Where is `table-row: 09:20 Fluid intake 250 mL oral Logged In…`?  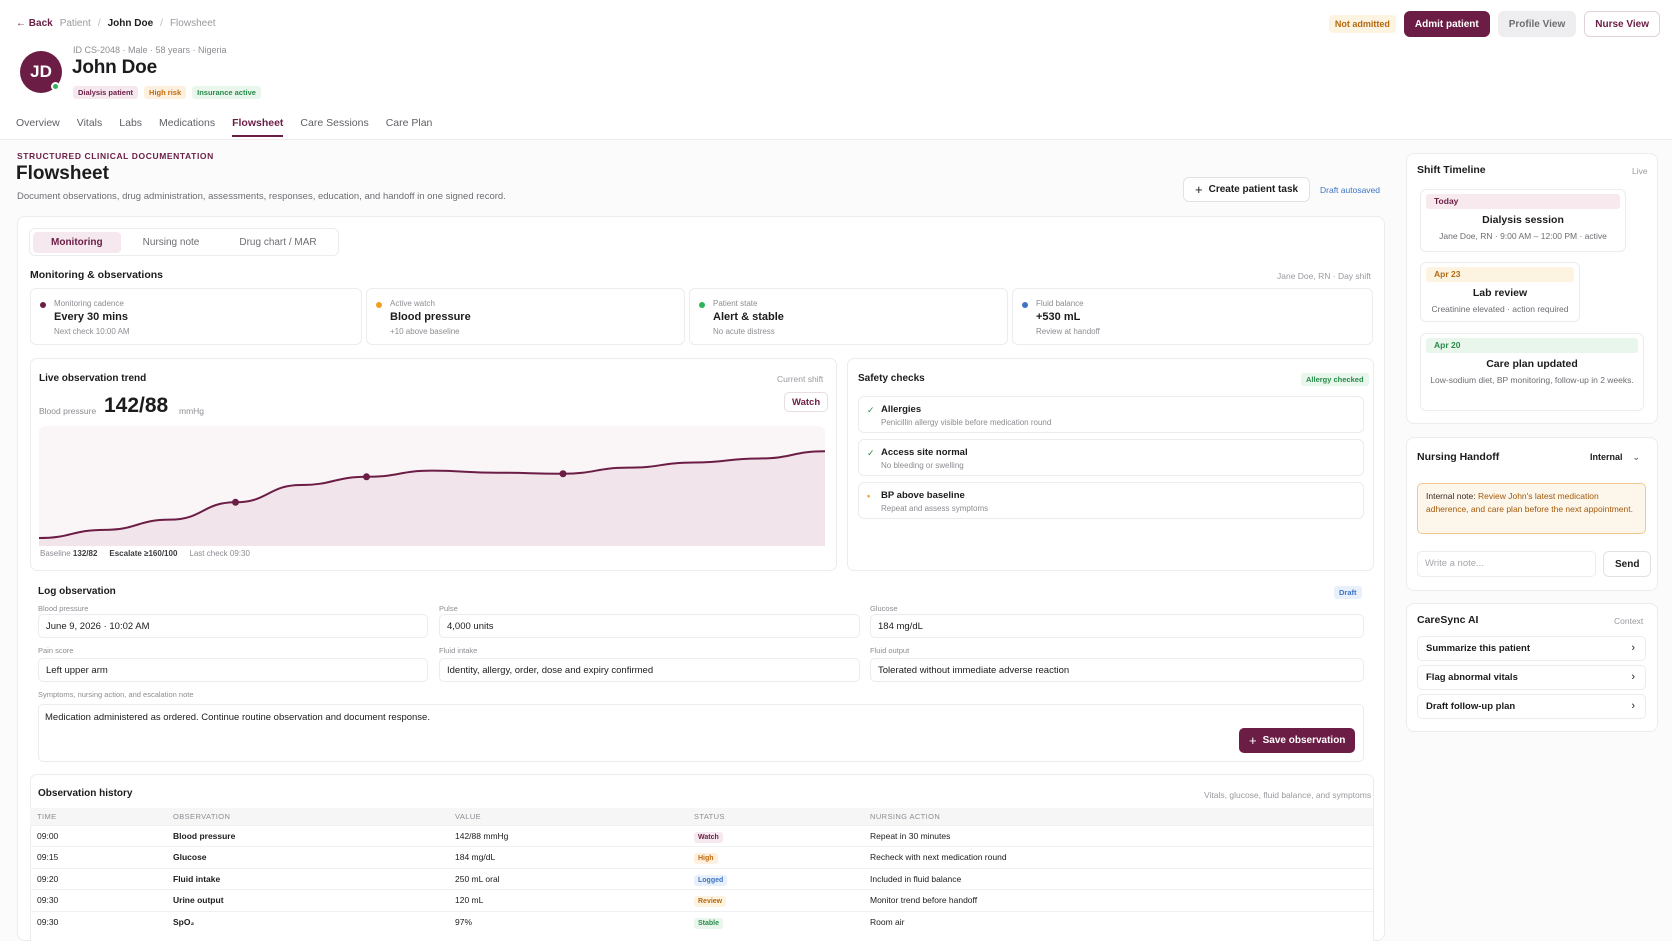 table-row: 09:20 Fluid intake 250 mL oral Logged In… is located at coordinates (701, 878).